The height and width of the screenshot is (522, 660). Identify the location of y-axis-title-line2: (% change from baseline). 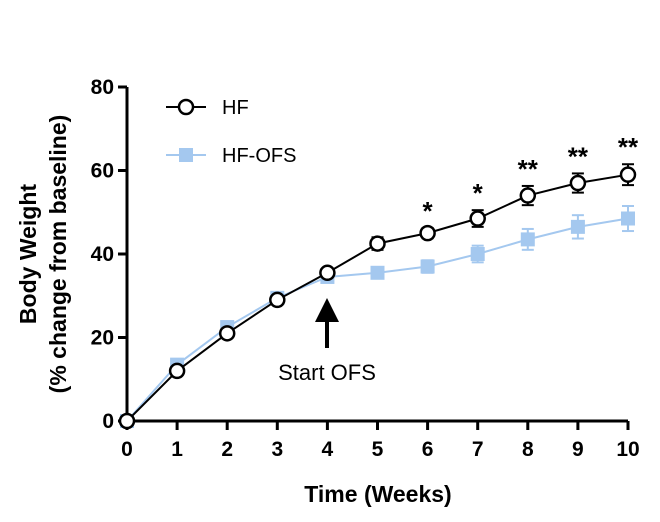
(58, 254).